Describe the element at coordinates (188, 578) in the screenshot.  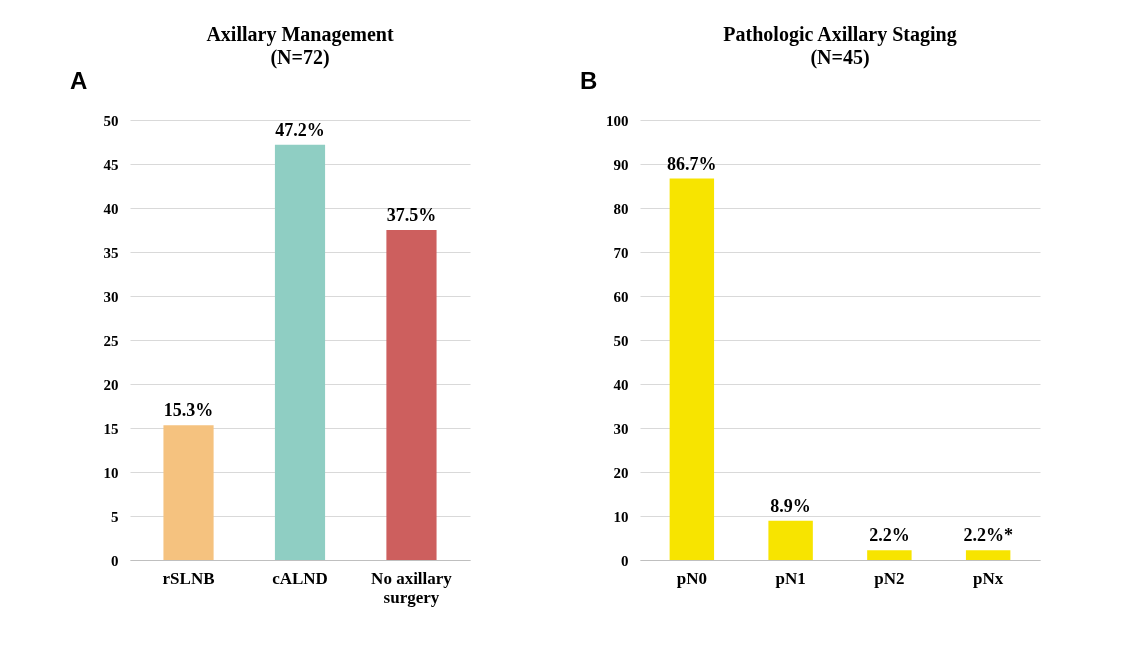
I see `x-tick-label: rSLNB` at that location.